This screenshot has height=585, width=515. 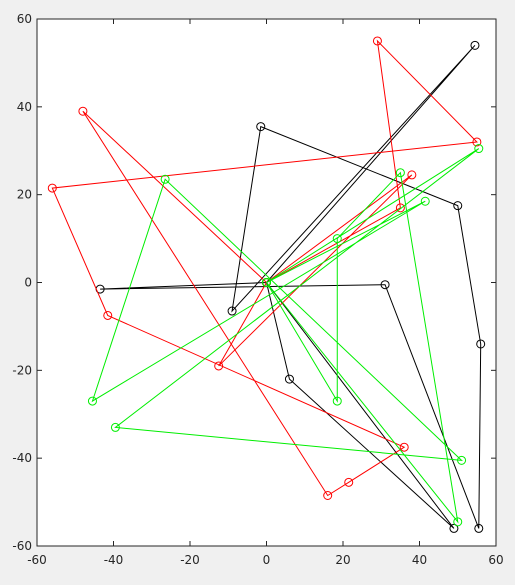 I want to click on x-tick-label: 60, so click(x=495, y=560).